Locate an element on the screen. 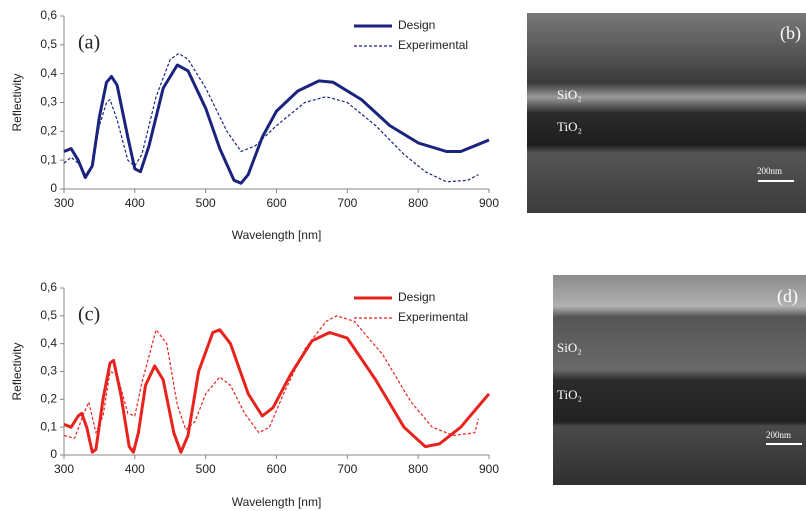 This screenshot has height=511, width=806. sem-image-d: (d) SiO₂ TiO₂ 200nm is located at coordinates (679, 380).